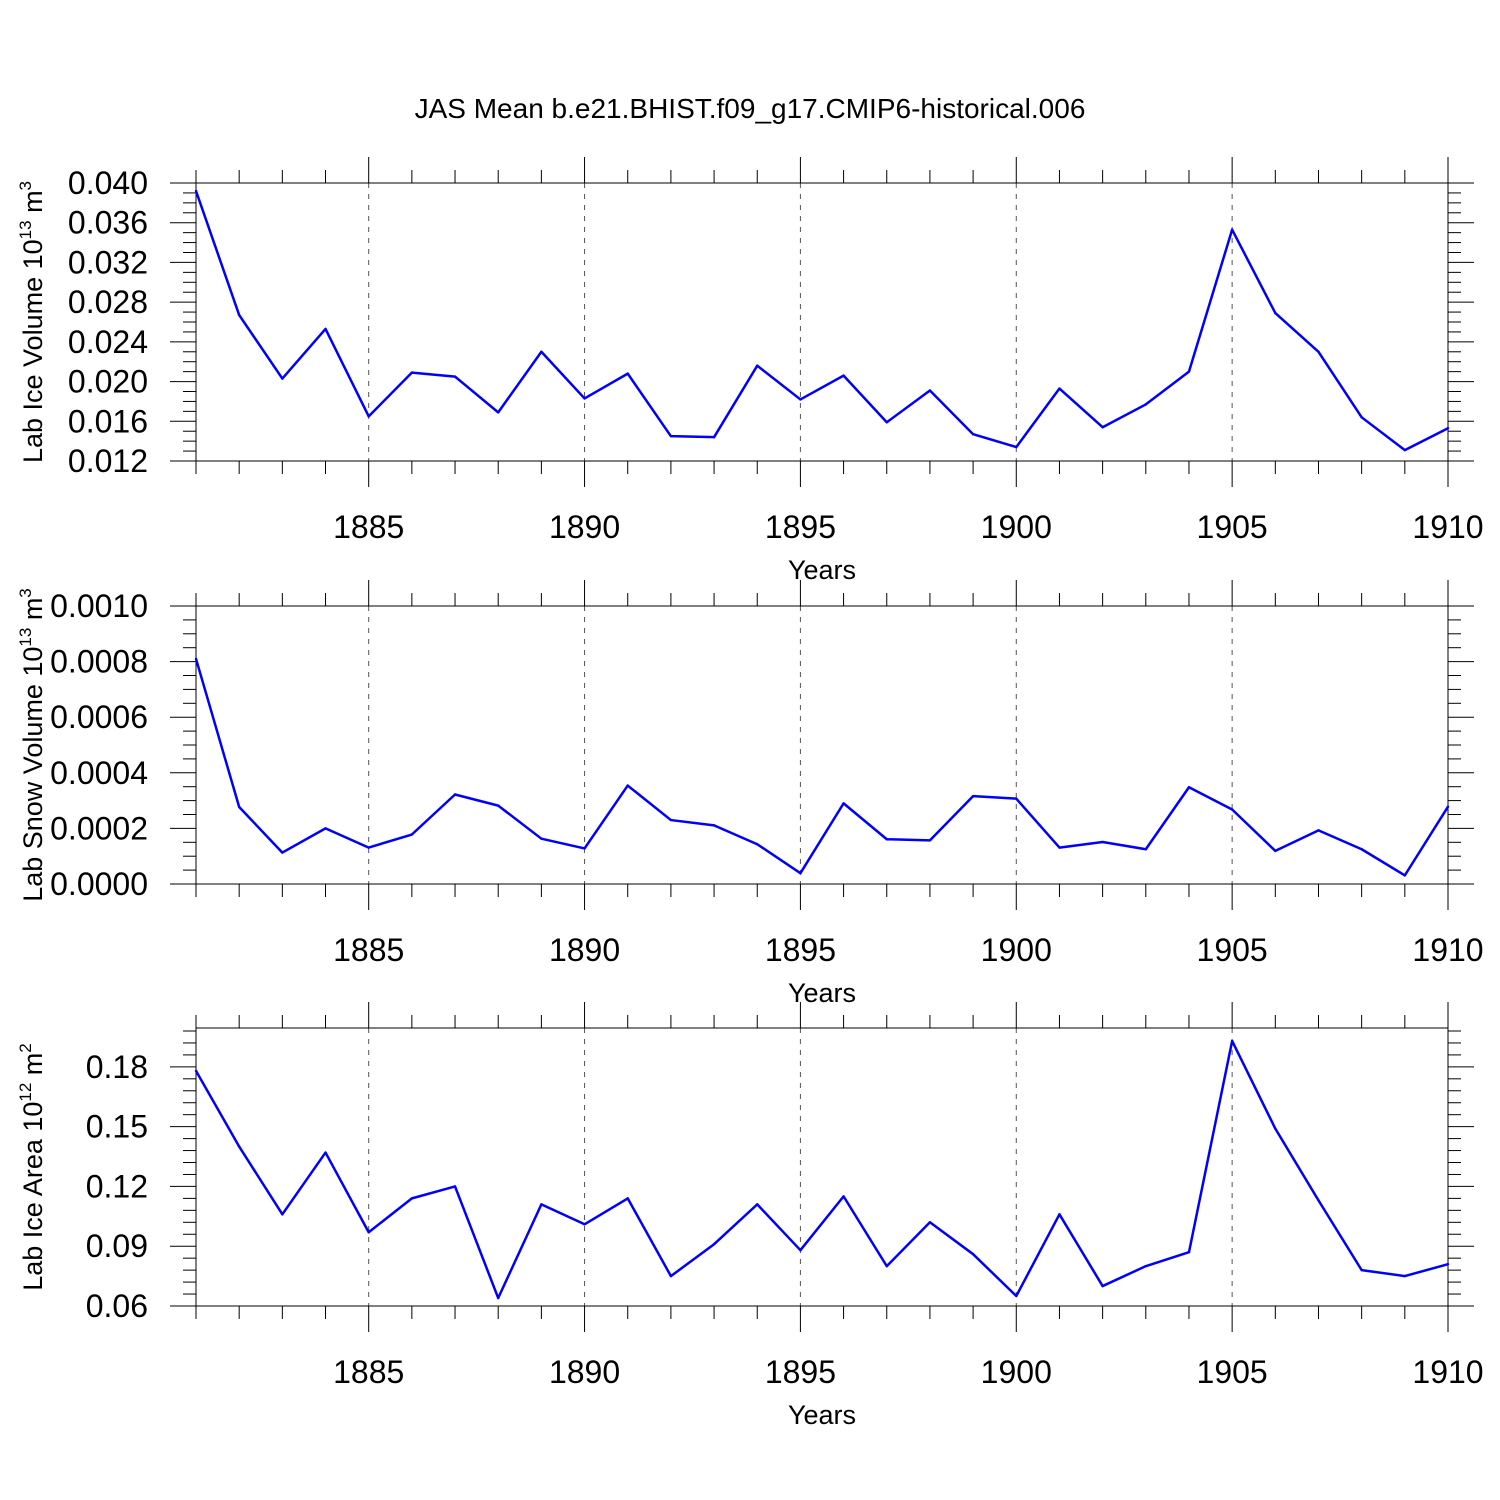 The image size is (1500, 1500). What do you see at coordinates (32, 745) in the screenshot?
I see `y-axis-label: Lab Snow Volume 1013 m3` at bounding box center [32, 745].